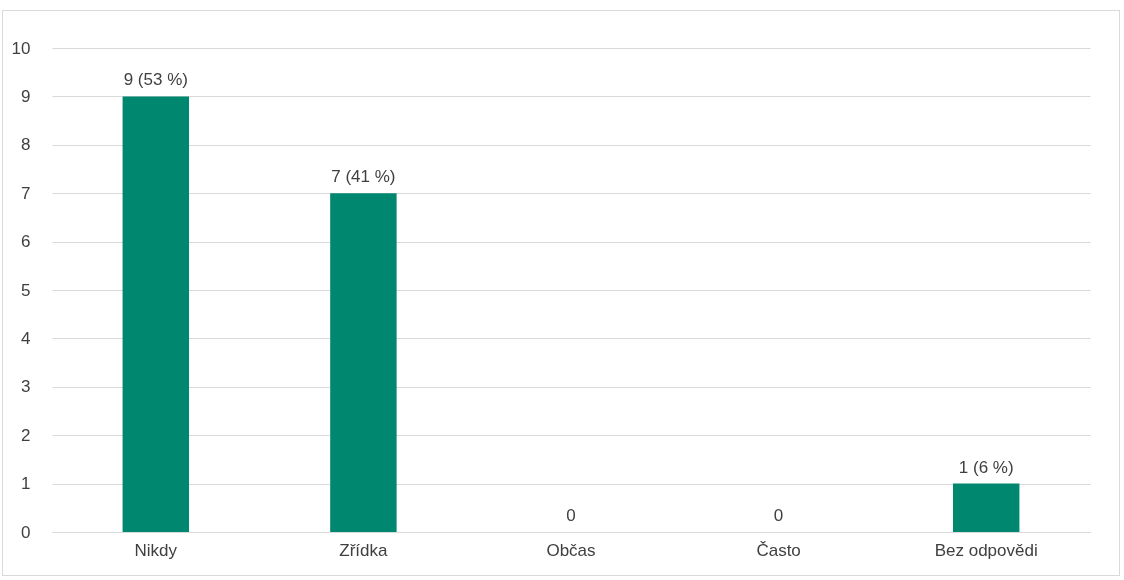 The image size is (1124, 580). Describe the element at coordinates (778, 550) in the screenshot. I see `x-tick-label: Často` at that location.